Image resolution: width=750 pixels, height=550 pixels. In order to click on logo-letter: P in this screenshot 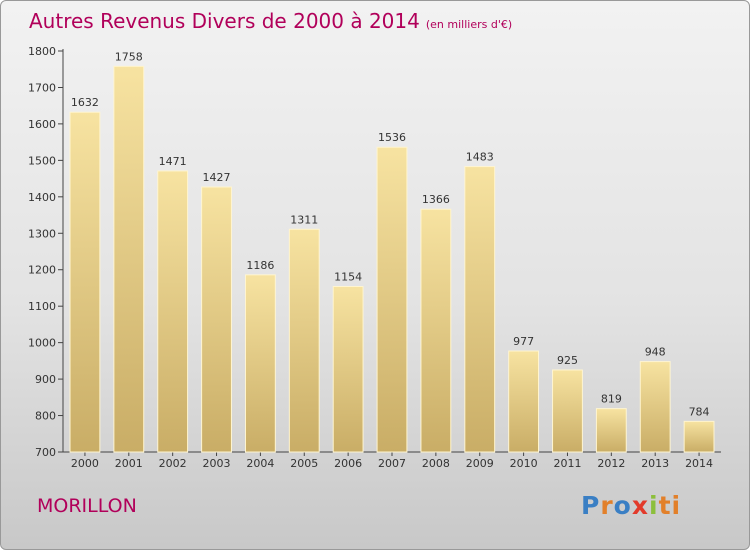, I will do `click(591, 505)`.